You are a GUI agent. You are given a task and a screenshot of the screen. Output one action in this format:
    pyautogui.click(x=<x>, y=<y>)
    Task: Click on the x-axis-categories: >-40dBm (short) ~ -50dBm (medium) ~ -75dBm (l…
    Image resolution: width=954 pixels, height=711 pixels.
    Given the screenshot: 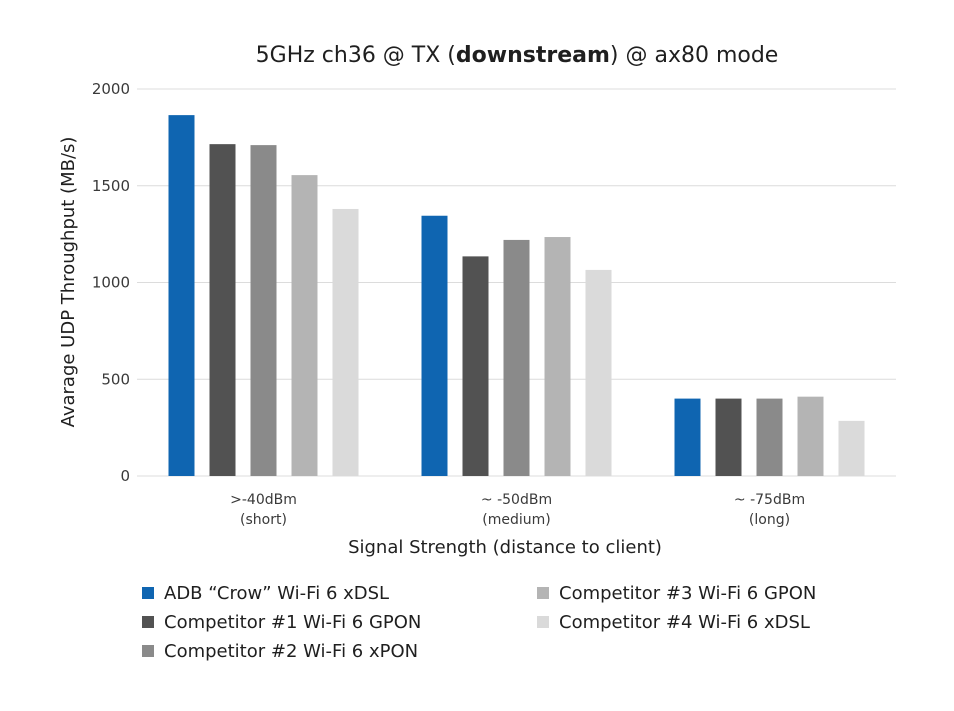 What is the action you would take?
    pyautogui.click(x=517, y=510)
    